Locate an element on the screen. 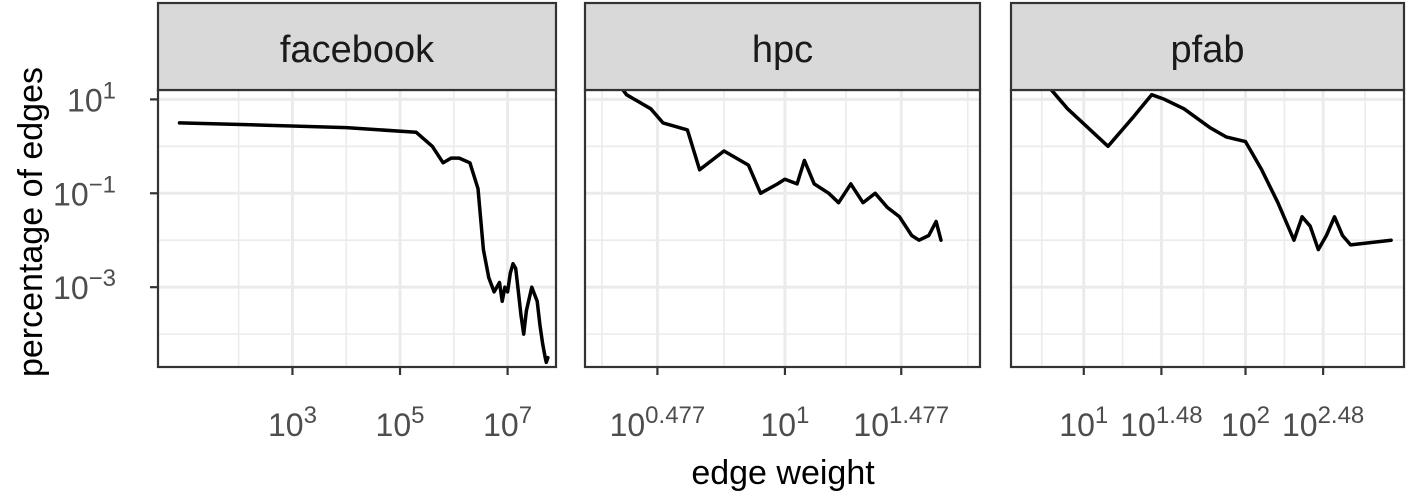  x-tick-label: 101.477 is located at coordinates (901, 422).